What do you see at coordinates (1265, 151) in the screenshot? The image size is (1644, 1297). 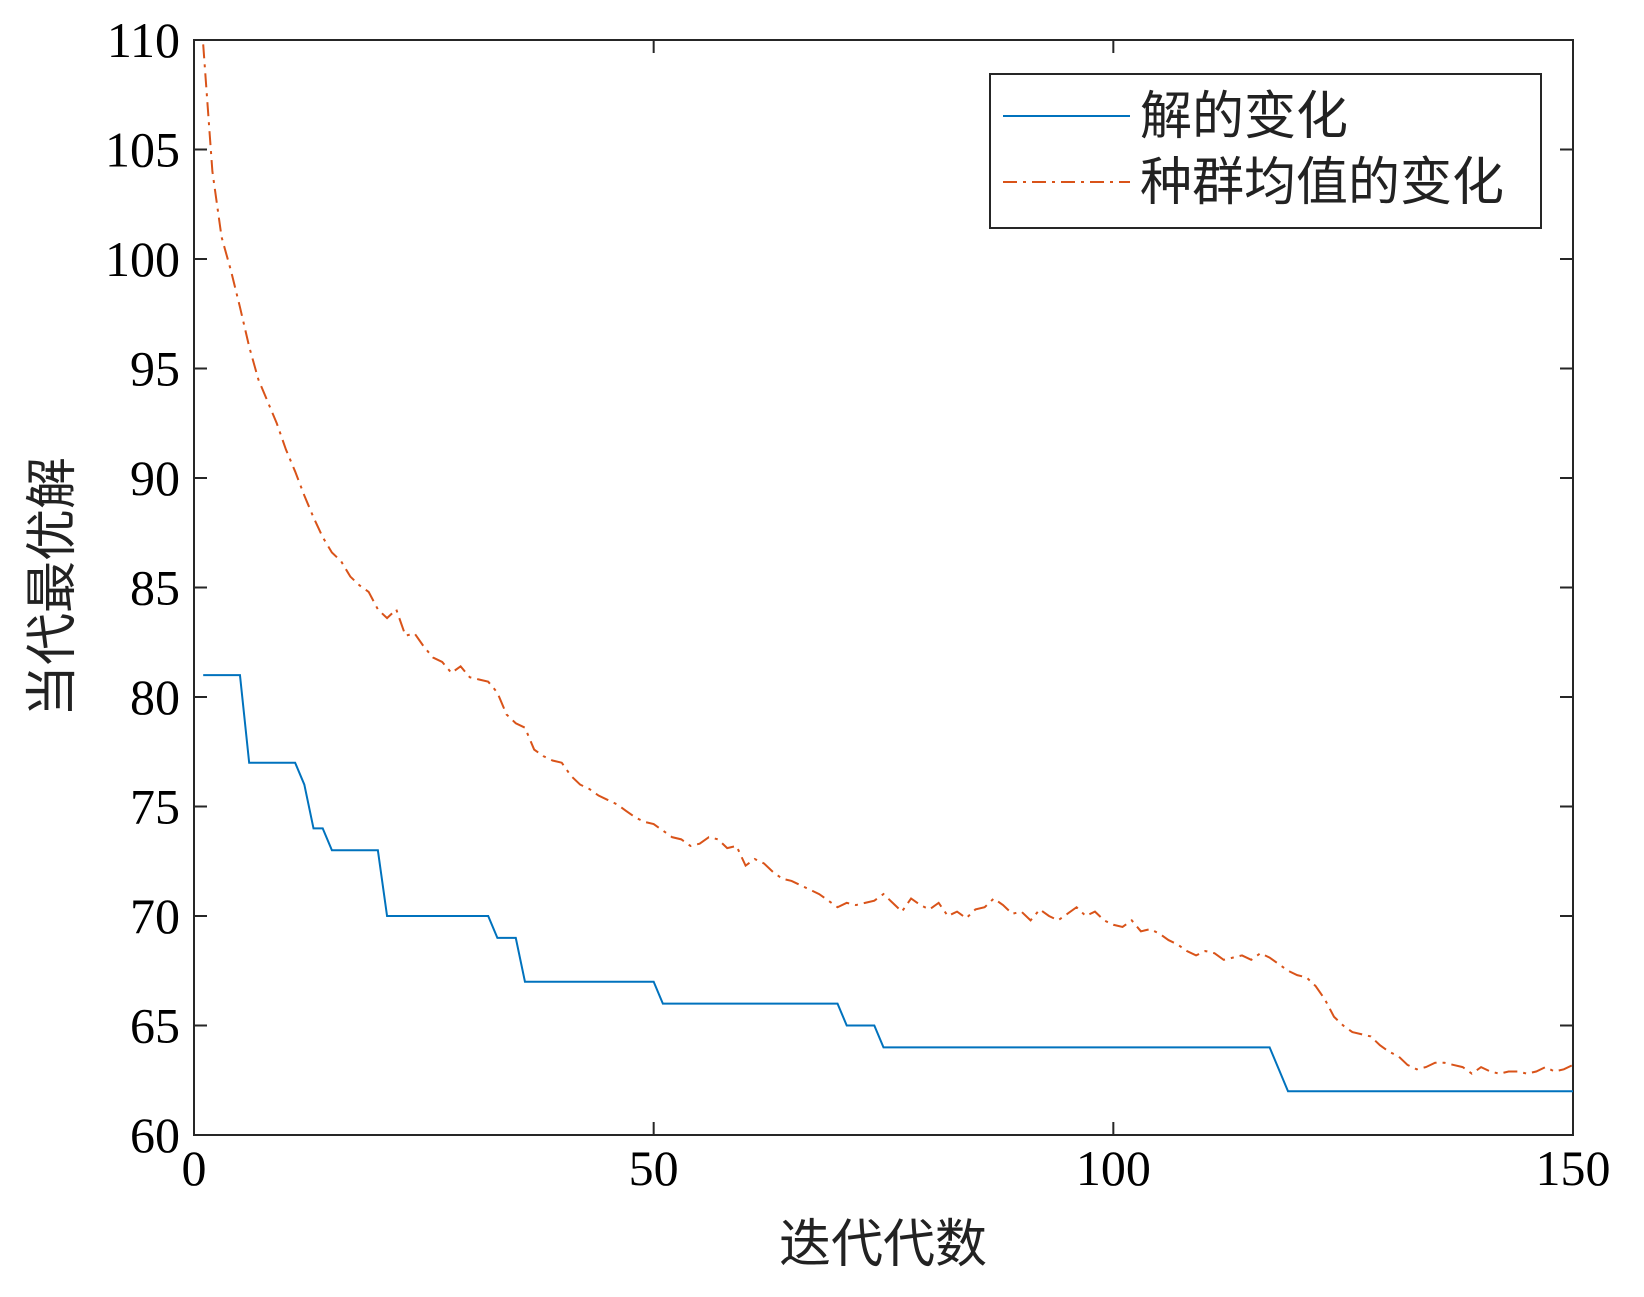 I see `legend-box` at bounding box center [1265, 151].